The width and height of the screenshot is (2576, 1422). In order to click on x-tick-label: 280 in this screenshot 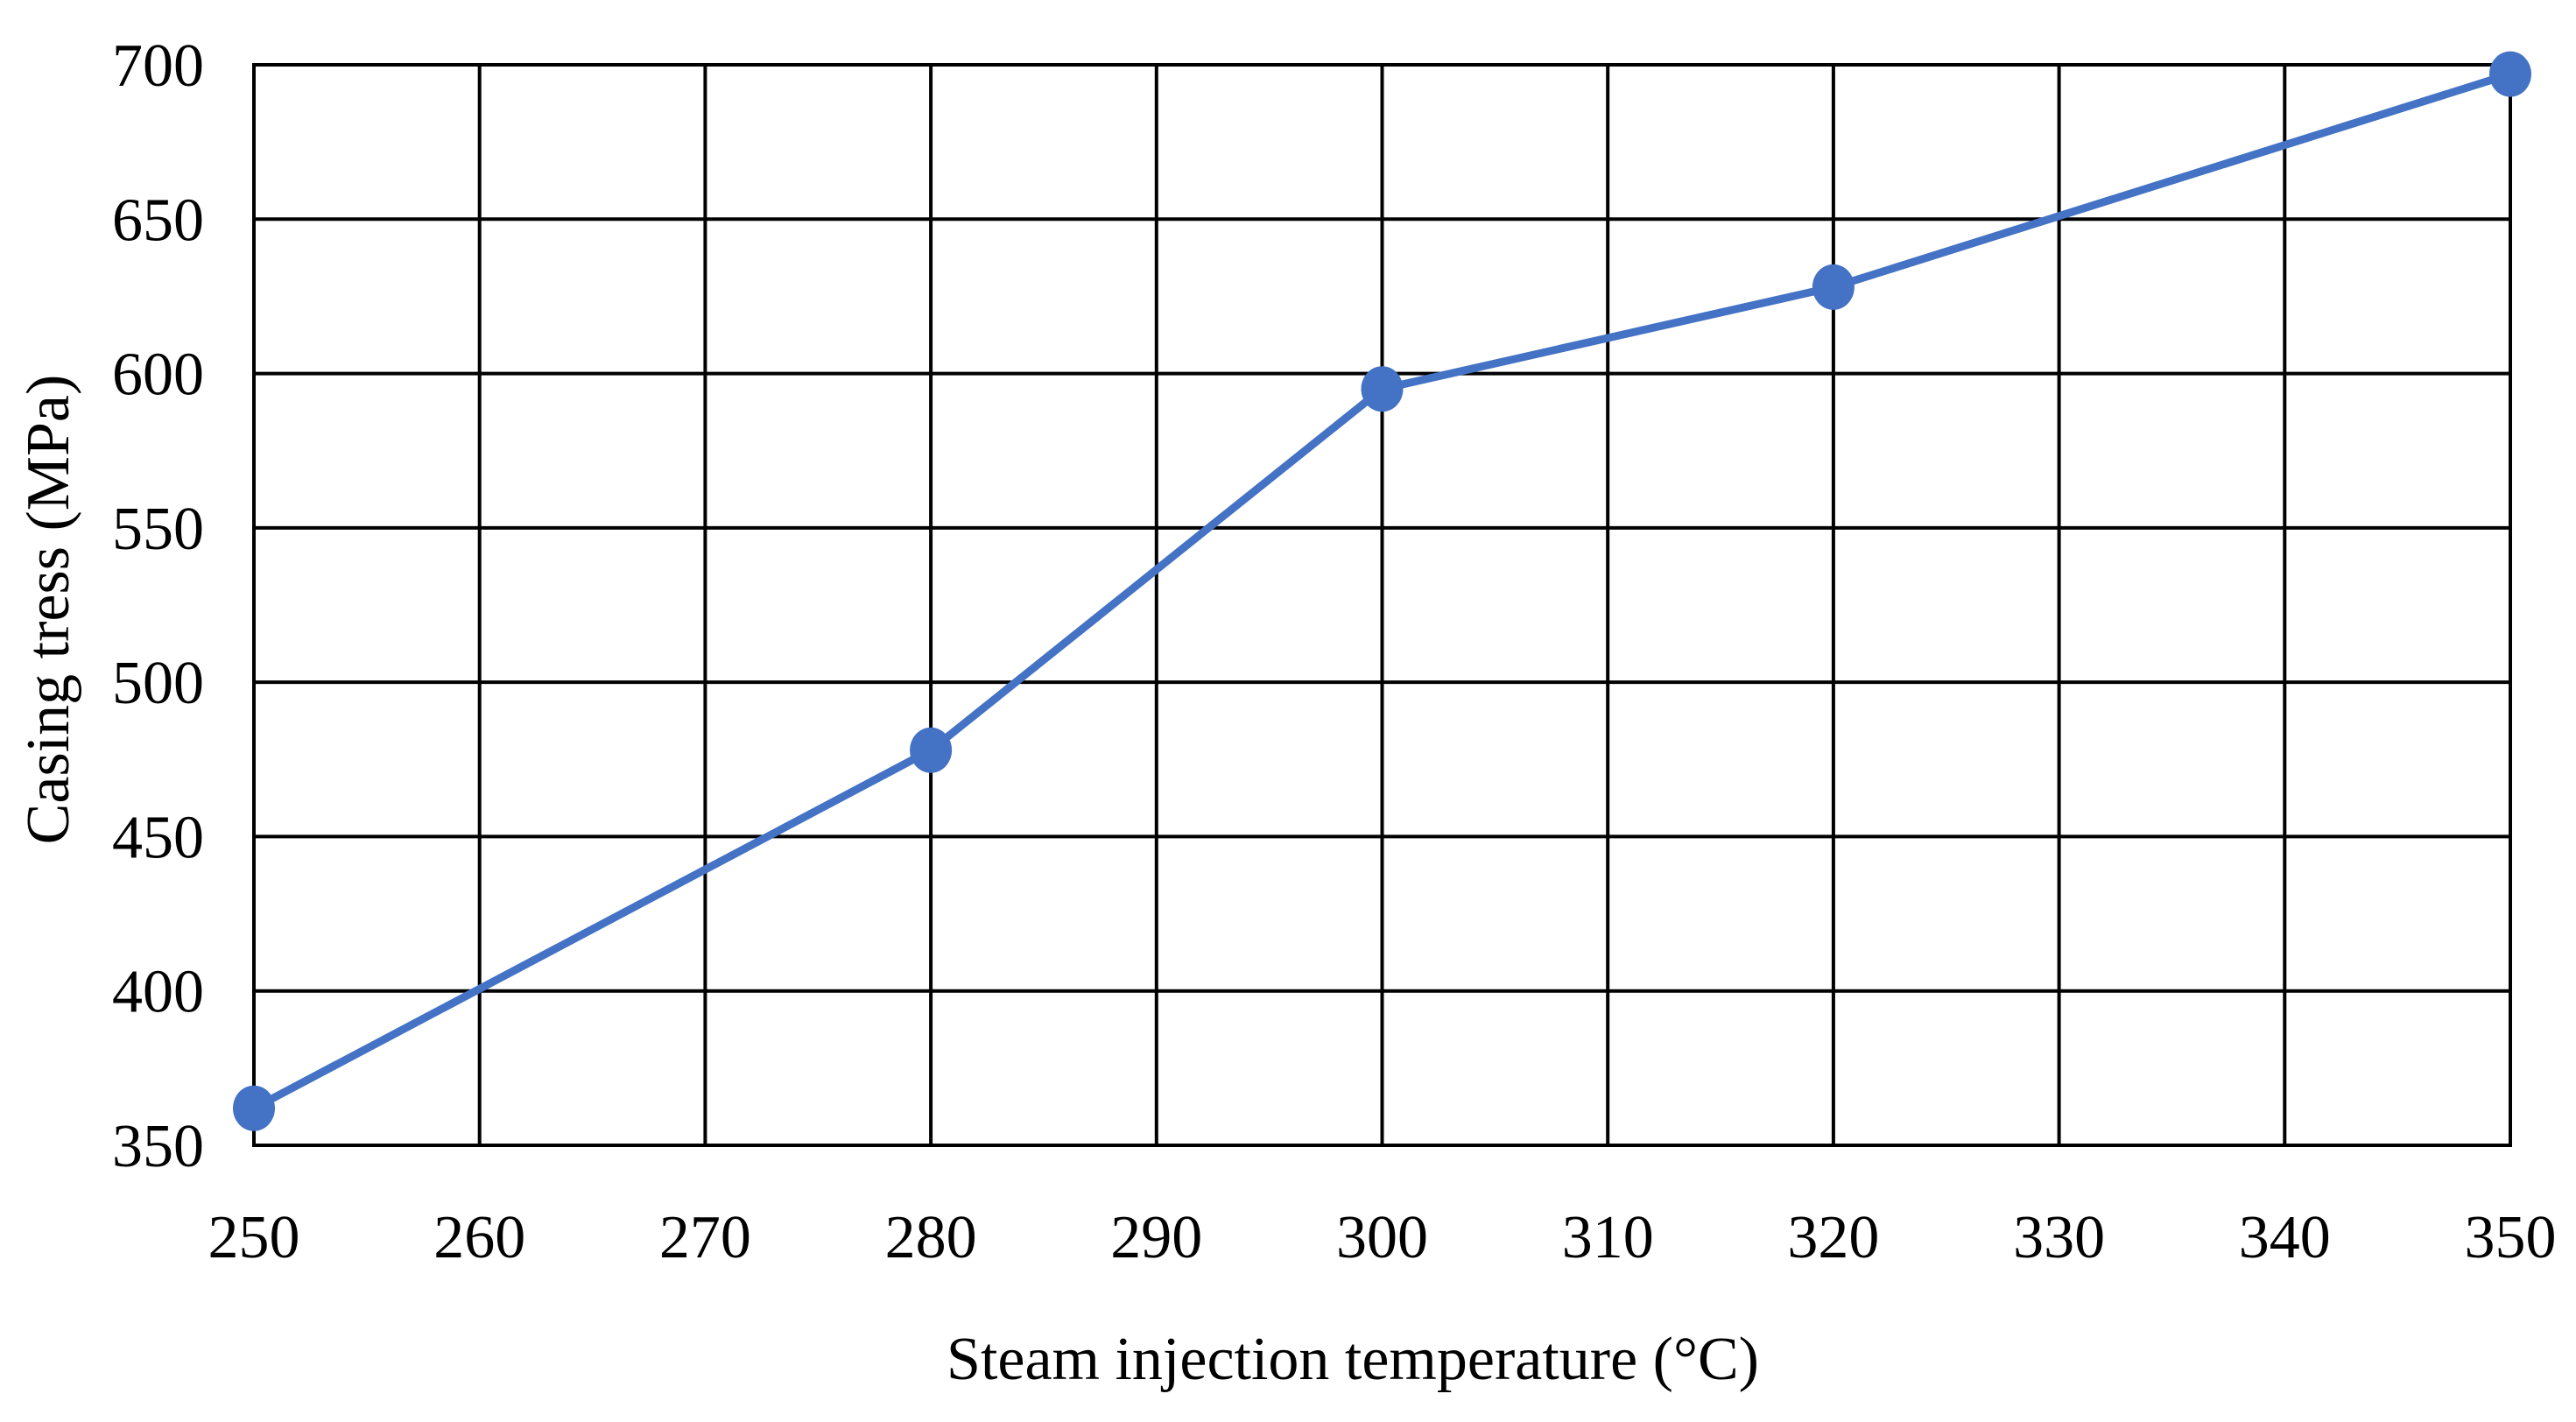, I will do `click(931, 1237)`.